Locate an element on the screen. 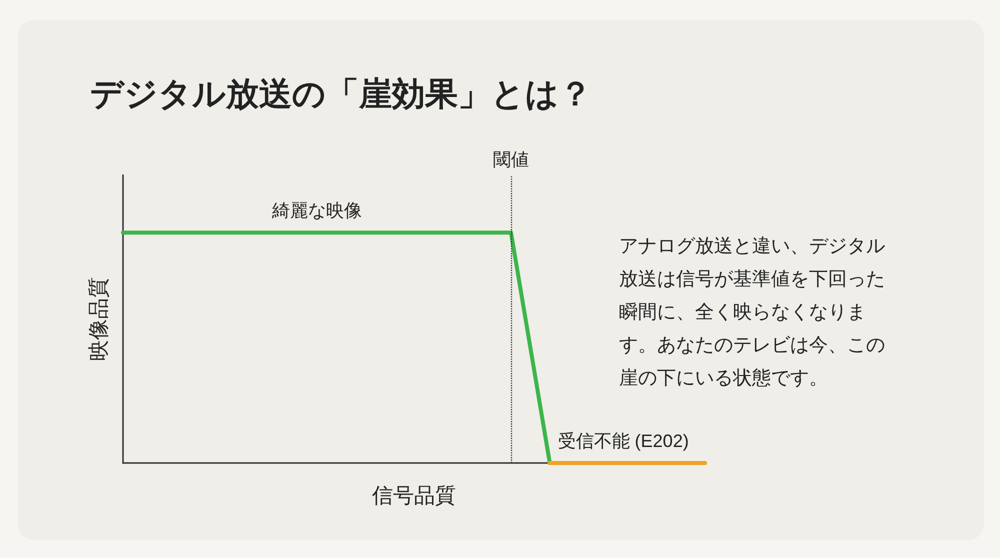 The height and width of the screenshot is (558, 1000). annotation: 綺麗な映像 is located at coordinates (316, 210).